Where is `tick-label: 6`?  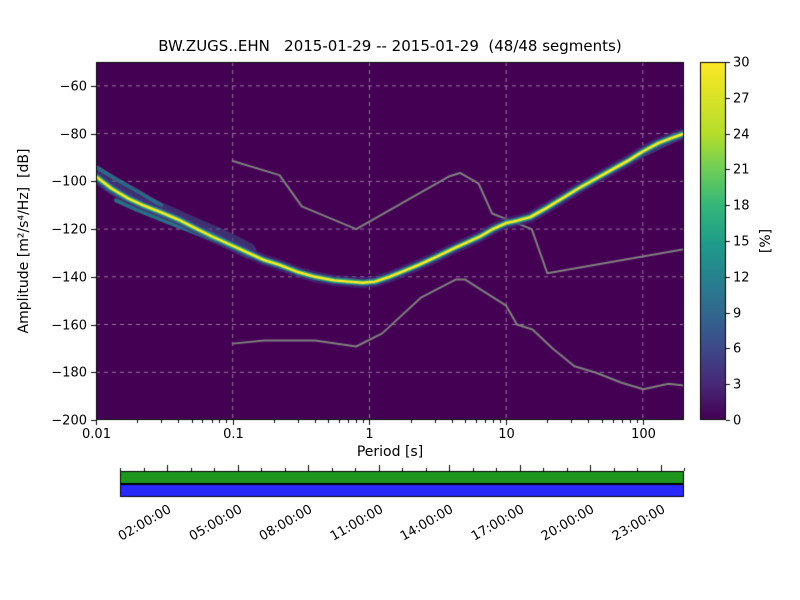
tick-label: 6 is located at coordinates (737, 348).